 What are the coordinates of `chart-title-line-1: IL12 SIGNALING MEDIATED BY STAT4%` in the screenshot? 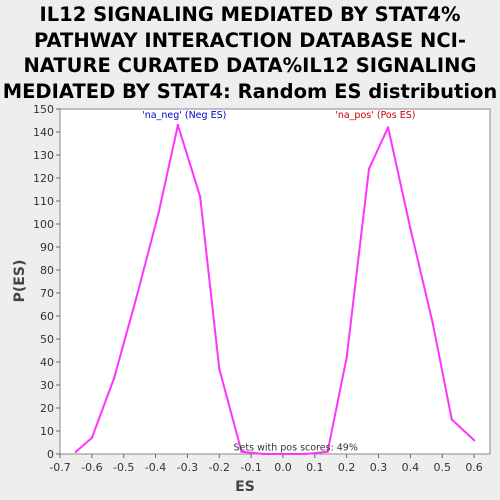 It's located at (250, 14).